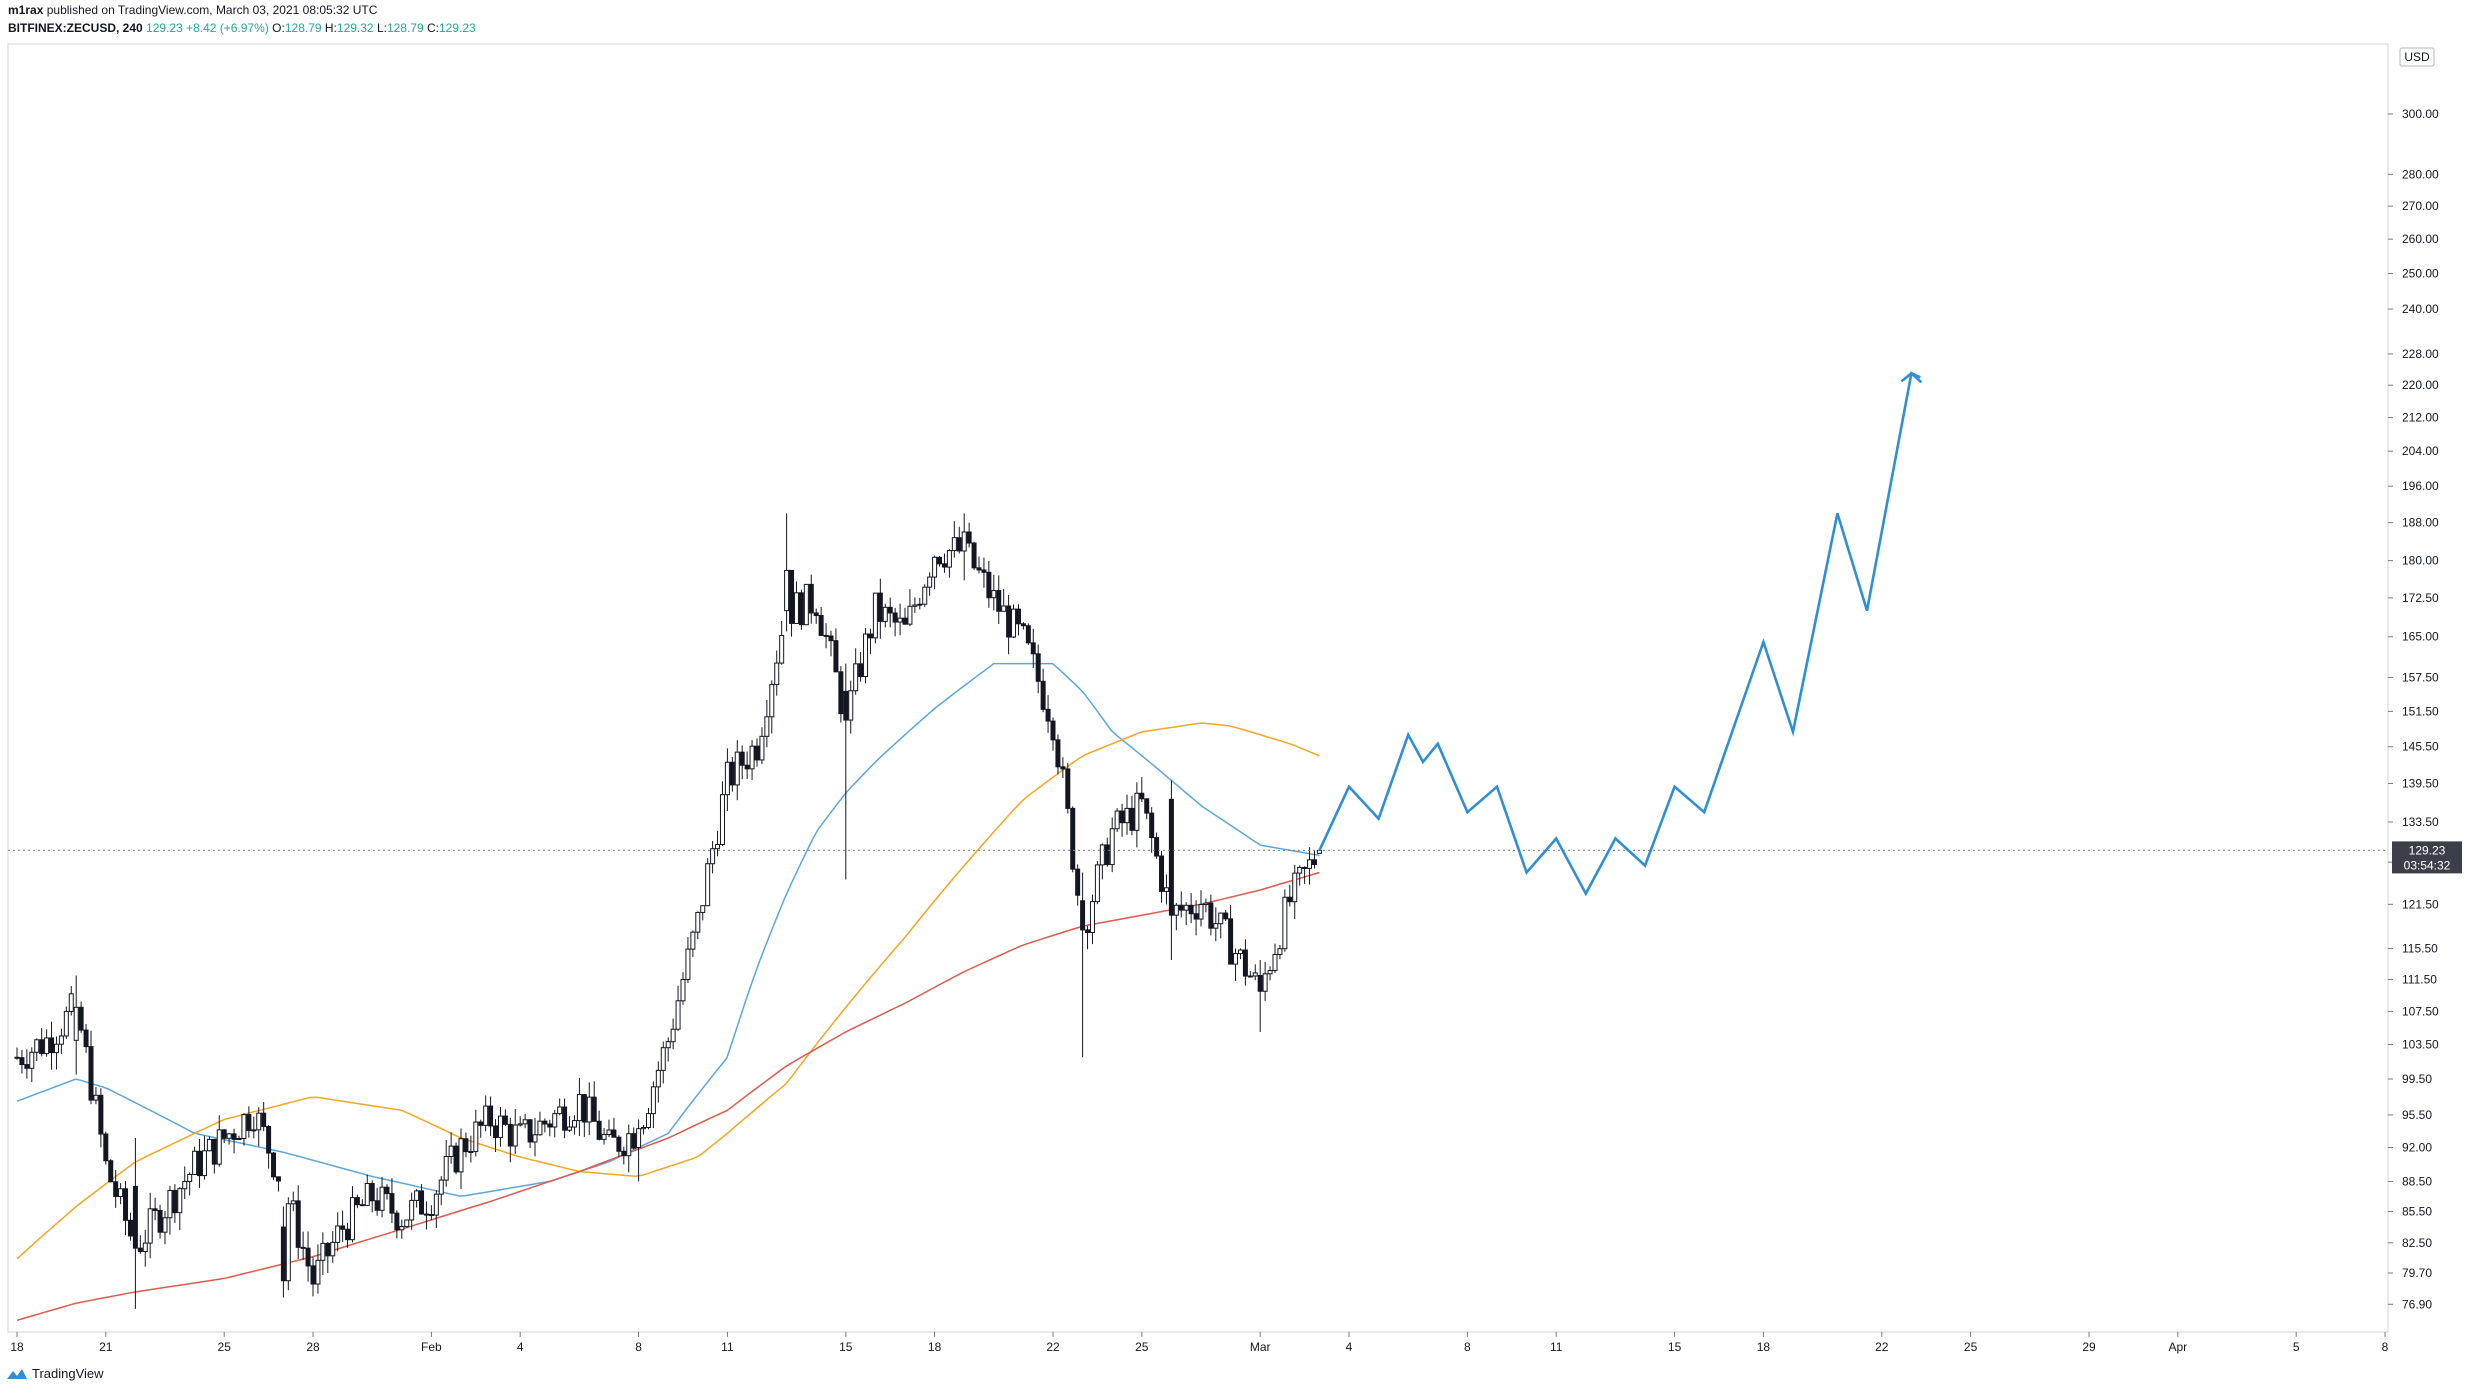  What do you see at coordinates (457, 28) in the screenshot?
I see `close-value: 129.23` at bounding box center [457, 28].